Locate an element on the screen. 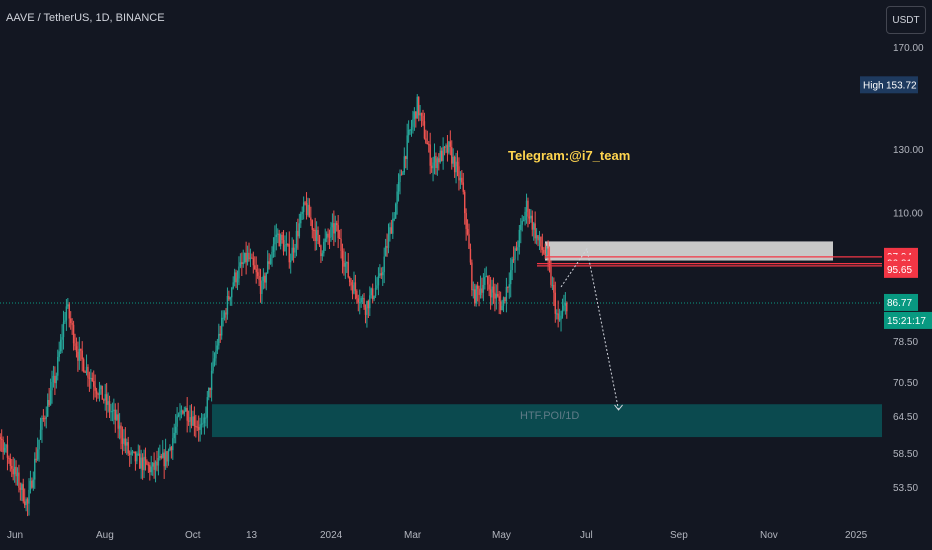 The width and height of the screenshot is (932, 550). time-tick-label: 13 is located at coordinates (252, 535).